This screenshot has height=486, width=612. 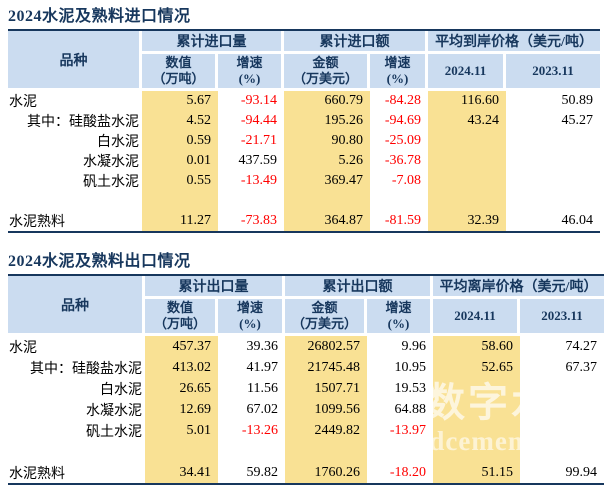 What do you see at coordinates (262, 346) in the screenshot?
I see `value-cell: 39.36` at bounding box center [262, 346].